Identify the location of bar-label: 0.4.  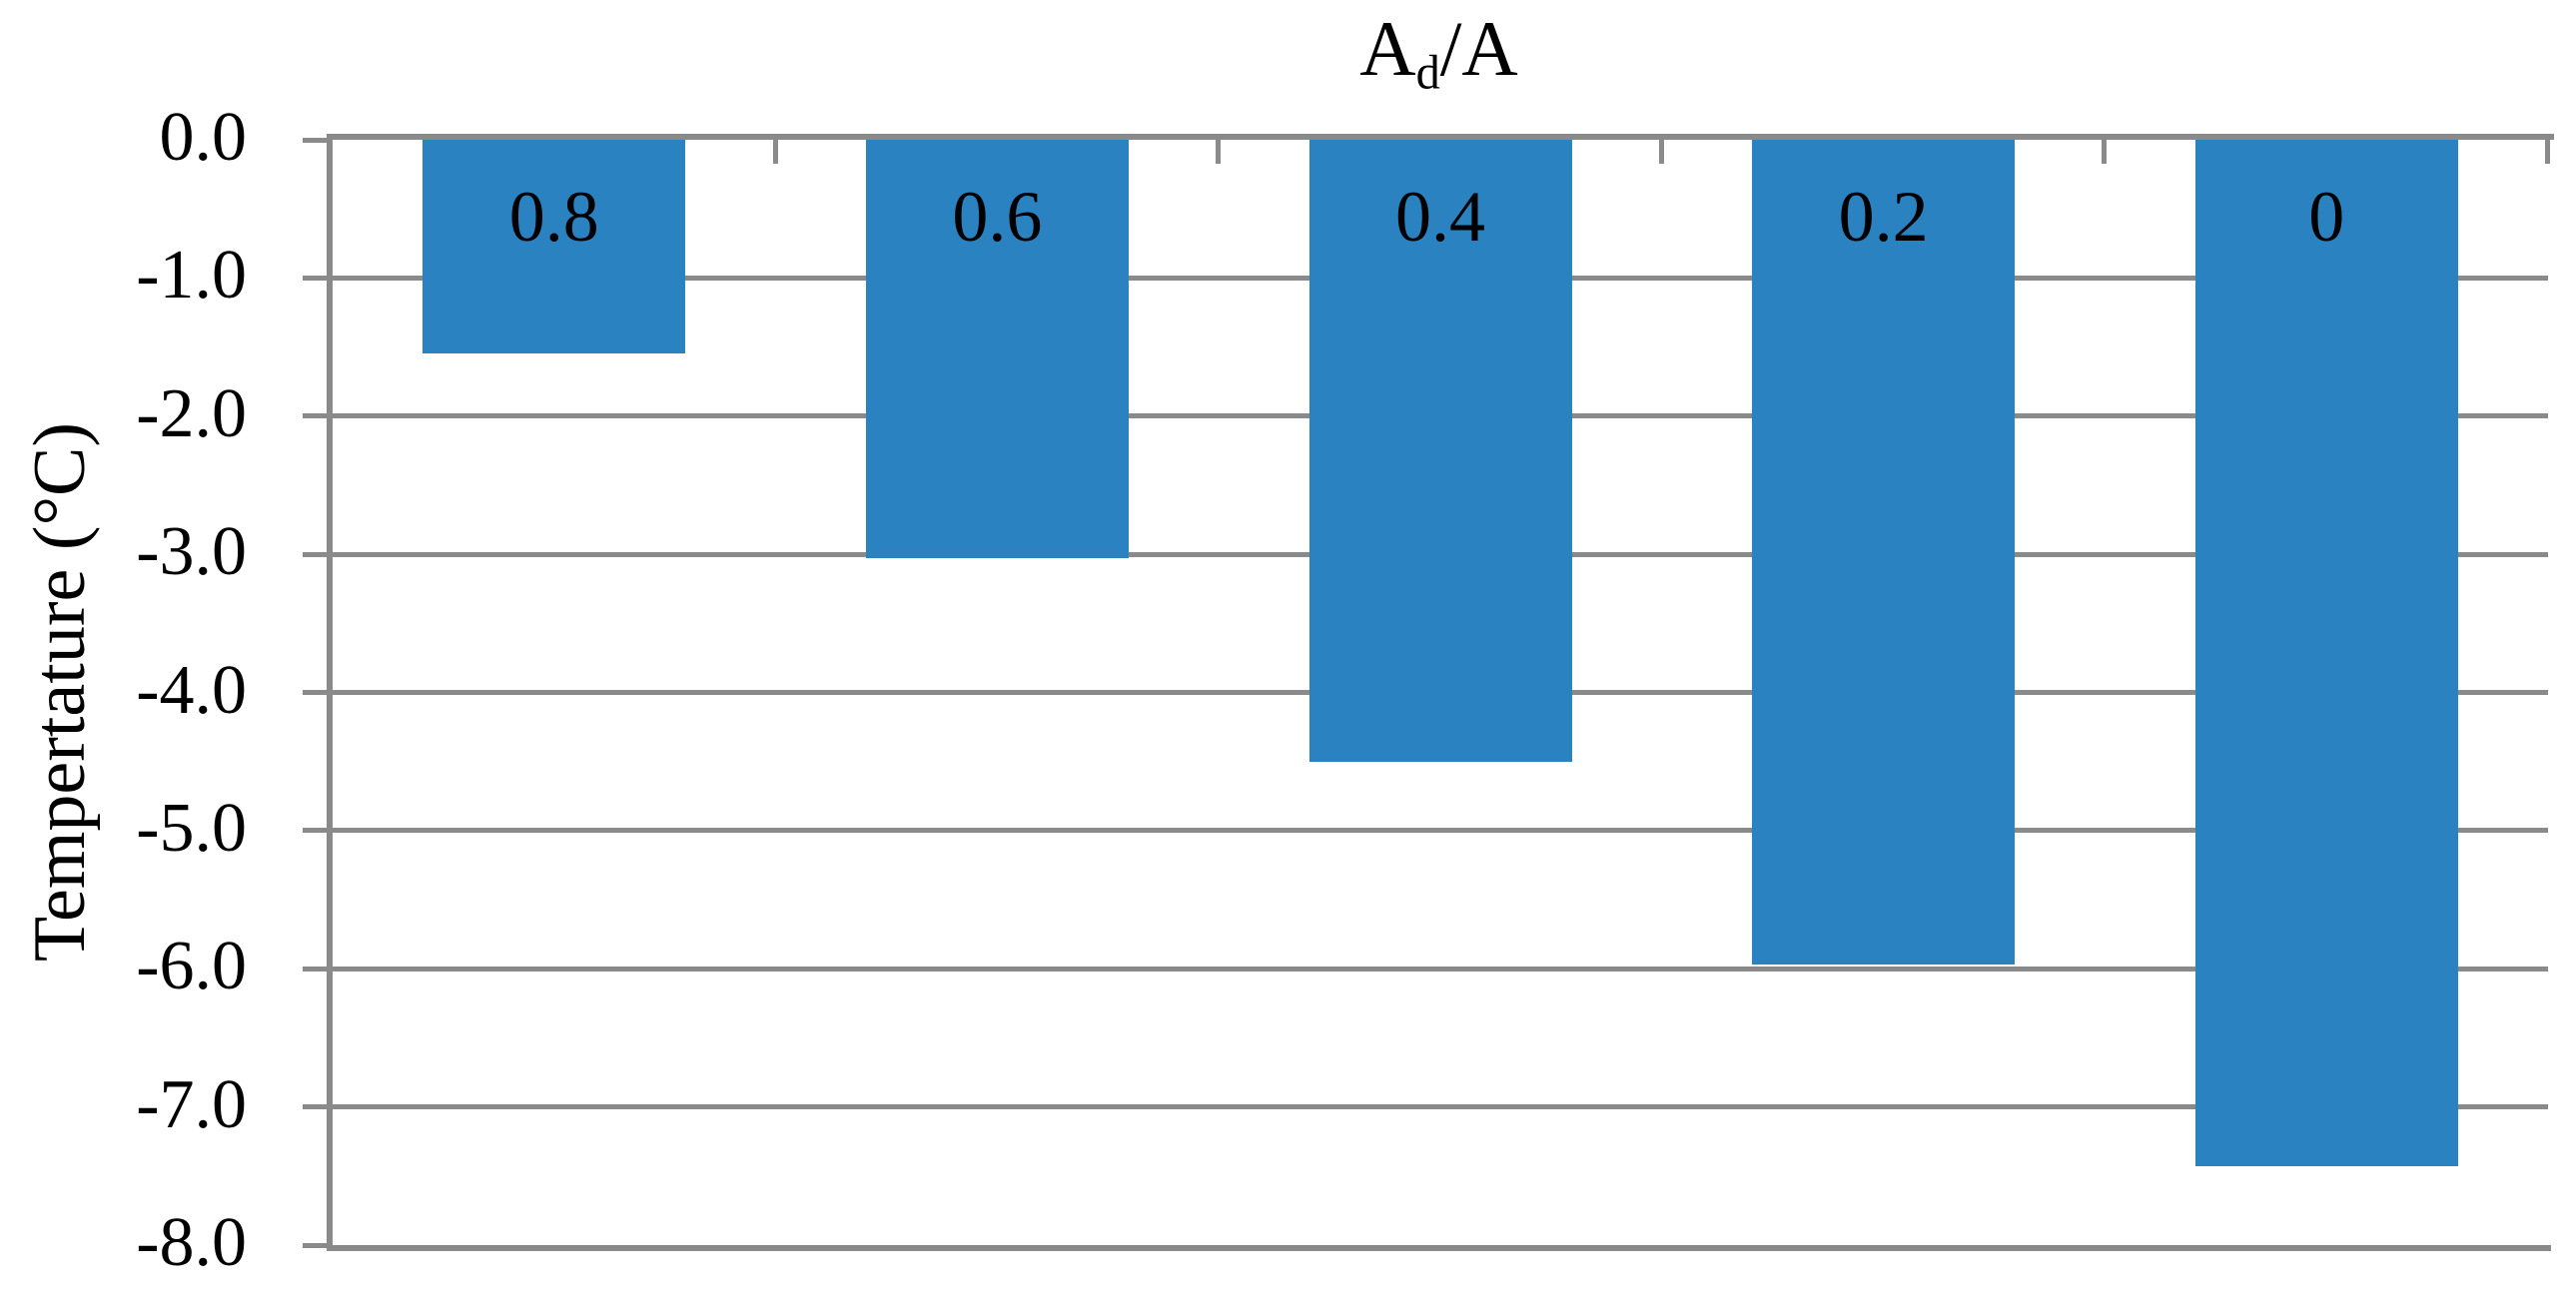
(1440, 217).